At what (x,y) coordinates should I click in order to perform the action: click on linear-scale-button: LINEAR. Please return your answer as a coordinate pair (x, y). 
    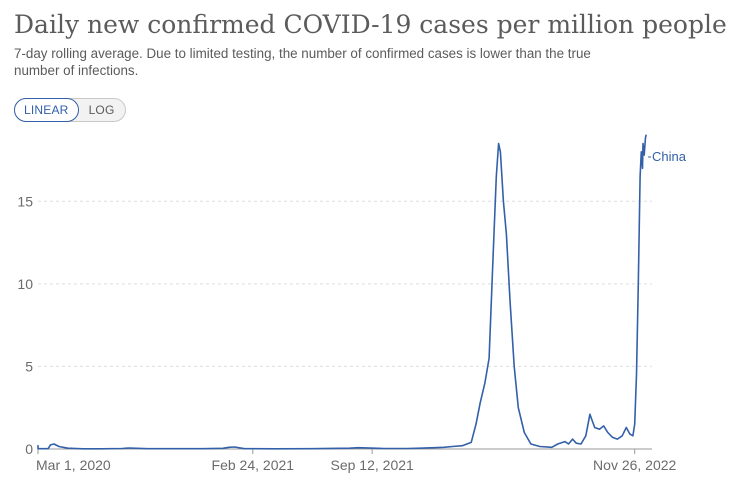
    Looking at the image, I should click on (46, 110).